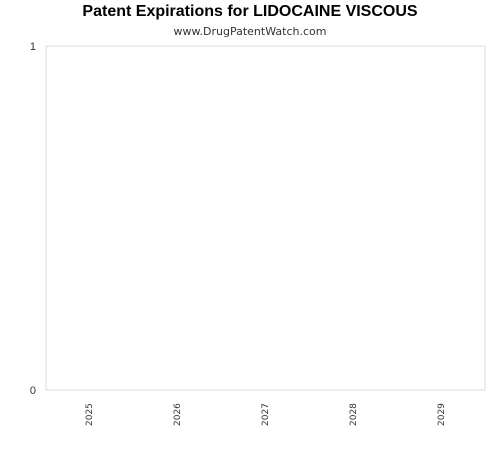 This screenshot has width=500, height=450. Describe the element at coordinates (33, 391) in the screenshot. I see `y-tick-label: 0` at that location.